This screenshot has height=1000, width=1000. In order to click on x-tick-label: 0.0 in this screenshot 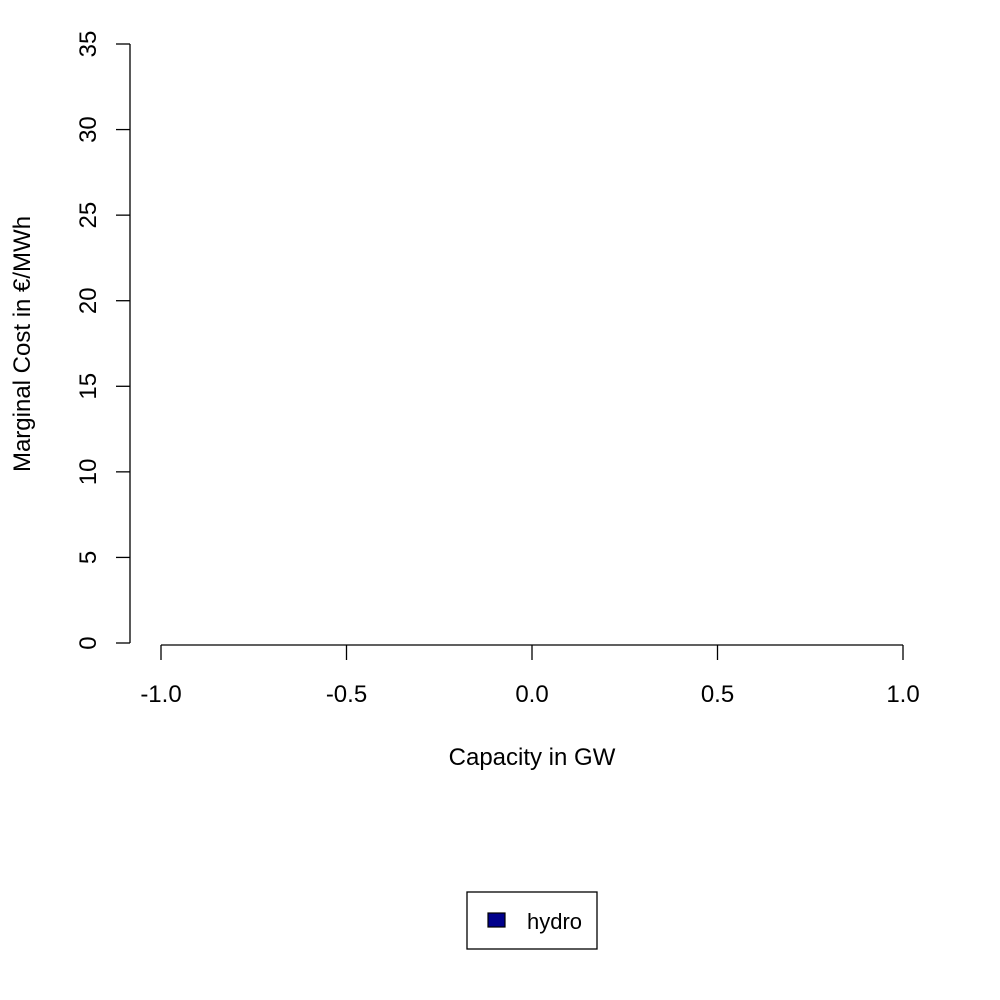, I will do `click(531, 694)`.